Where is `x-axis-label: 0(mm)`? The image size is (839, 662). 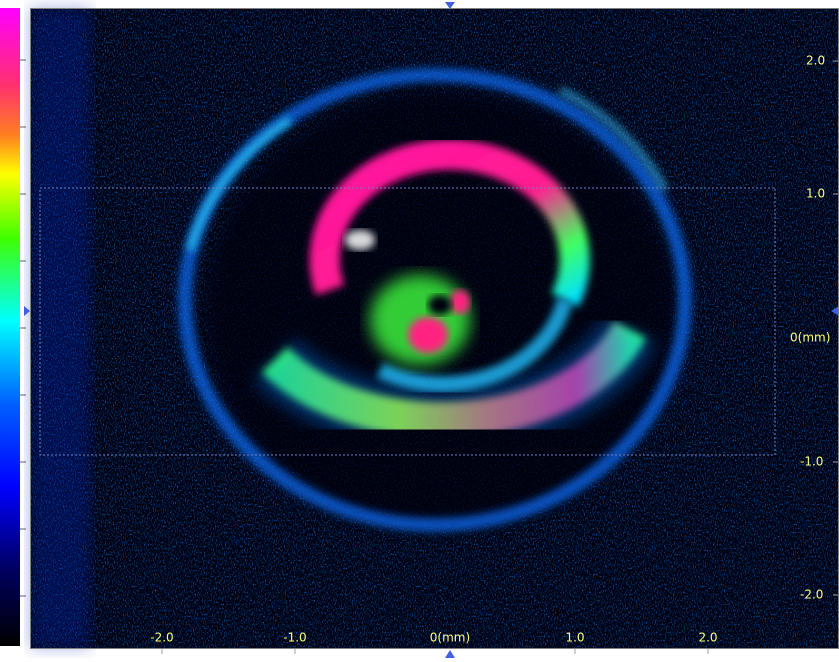
x-axis-label: 0(mm) is located at coordinates (450, 638).